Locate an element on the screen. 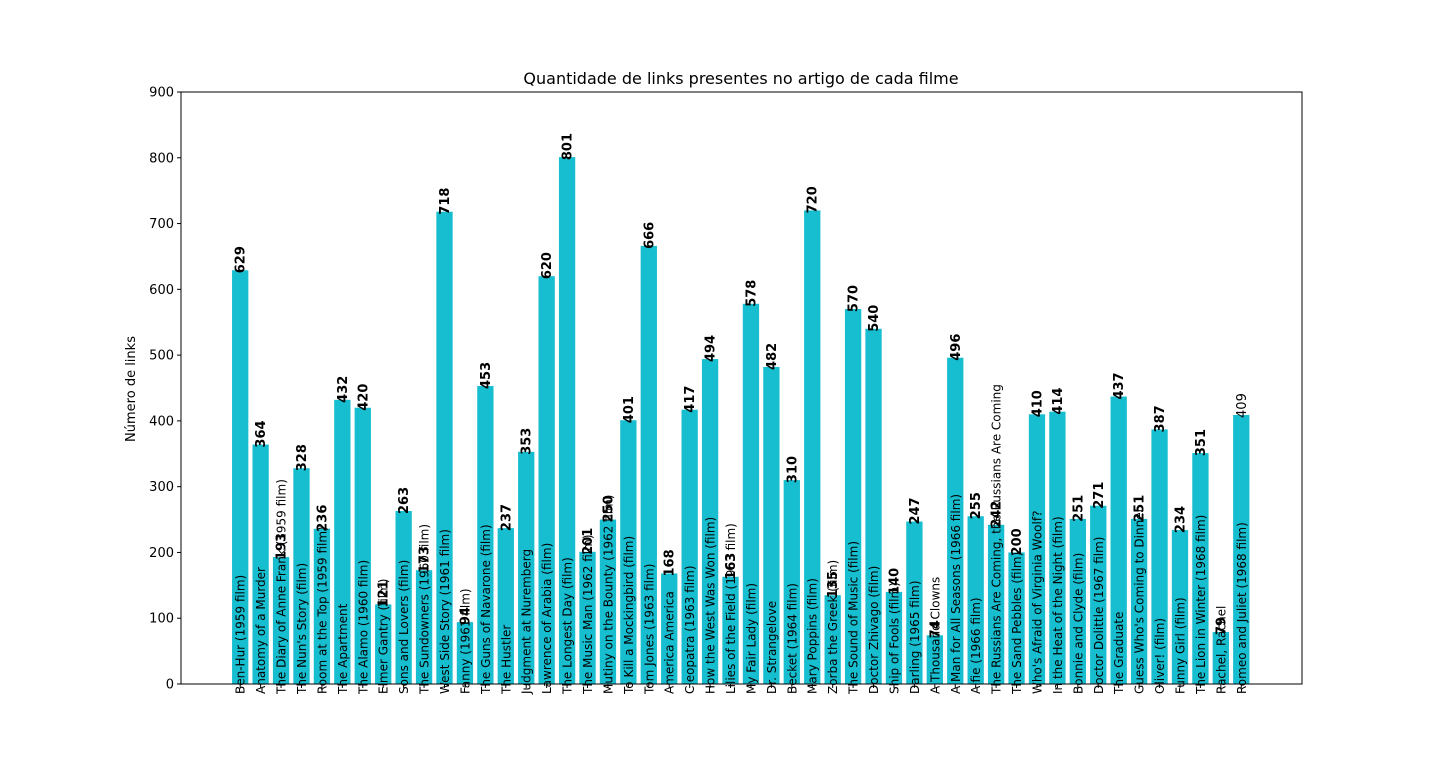 Image resolution: width=1447 pixels, height=769 pixels. value-label: 629 is located at coordinates (241, 259).